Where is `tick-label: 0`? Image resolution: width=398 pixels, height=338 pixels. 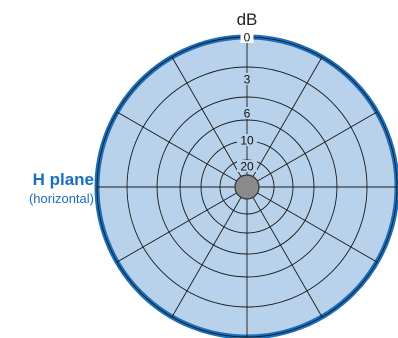
tick-label: 0 is located at coordinates (247, 38).